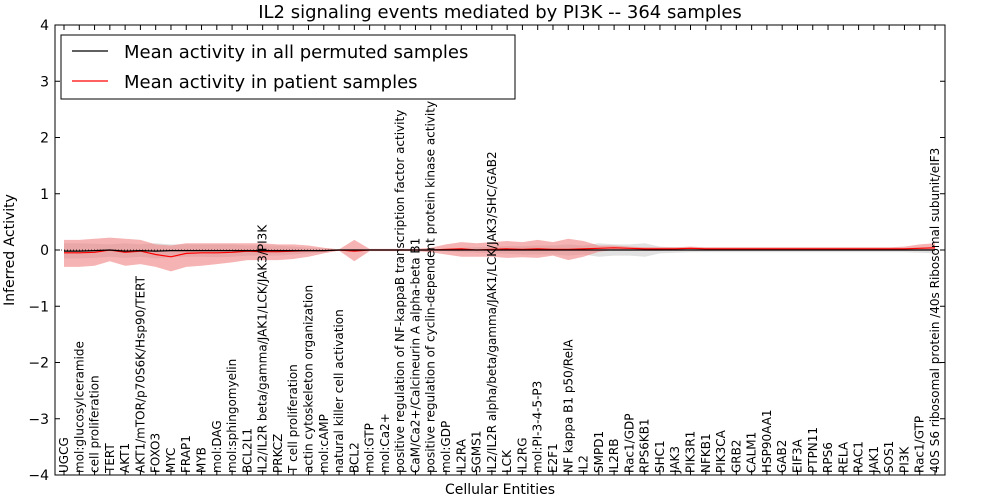  What do you see at coordinates (416, 355) in the screenshot?
I see `x-tick-label: CaM/Ca2+/Calcineurin A alpha-beta B1` at bounding box center [416, 355].